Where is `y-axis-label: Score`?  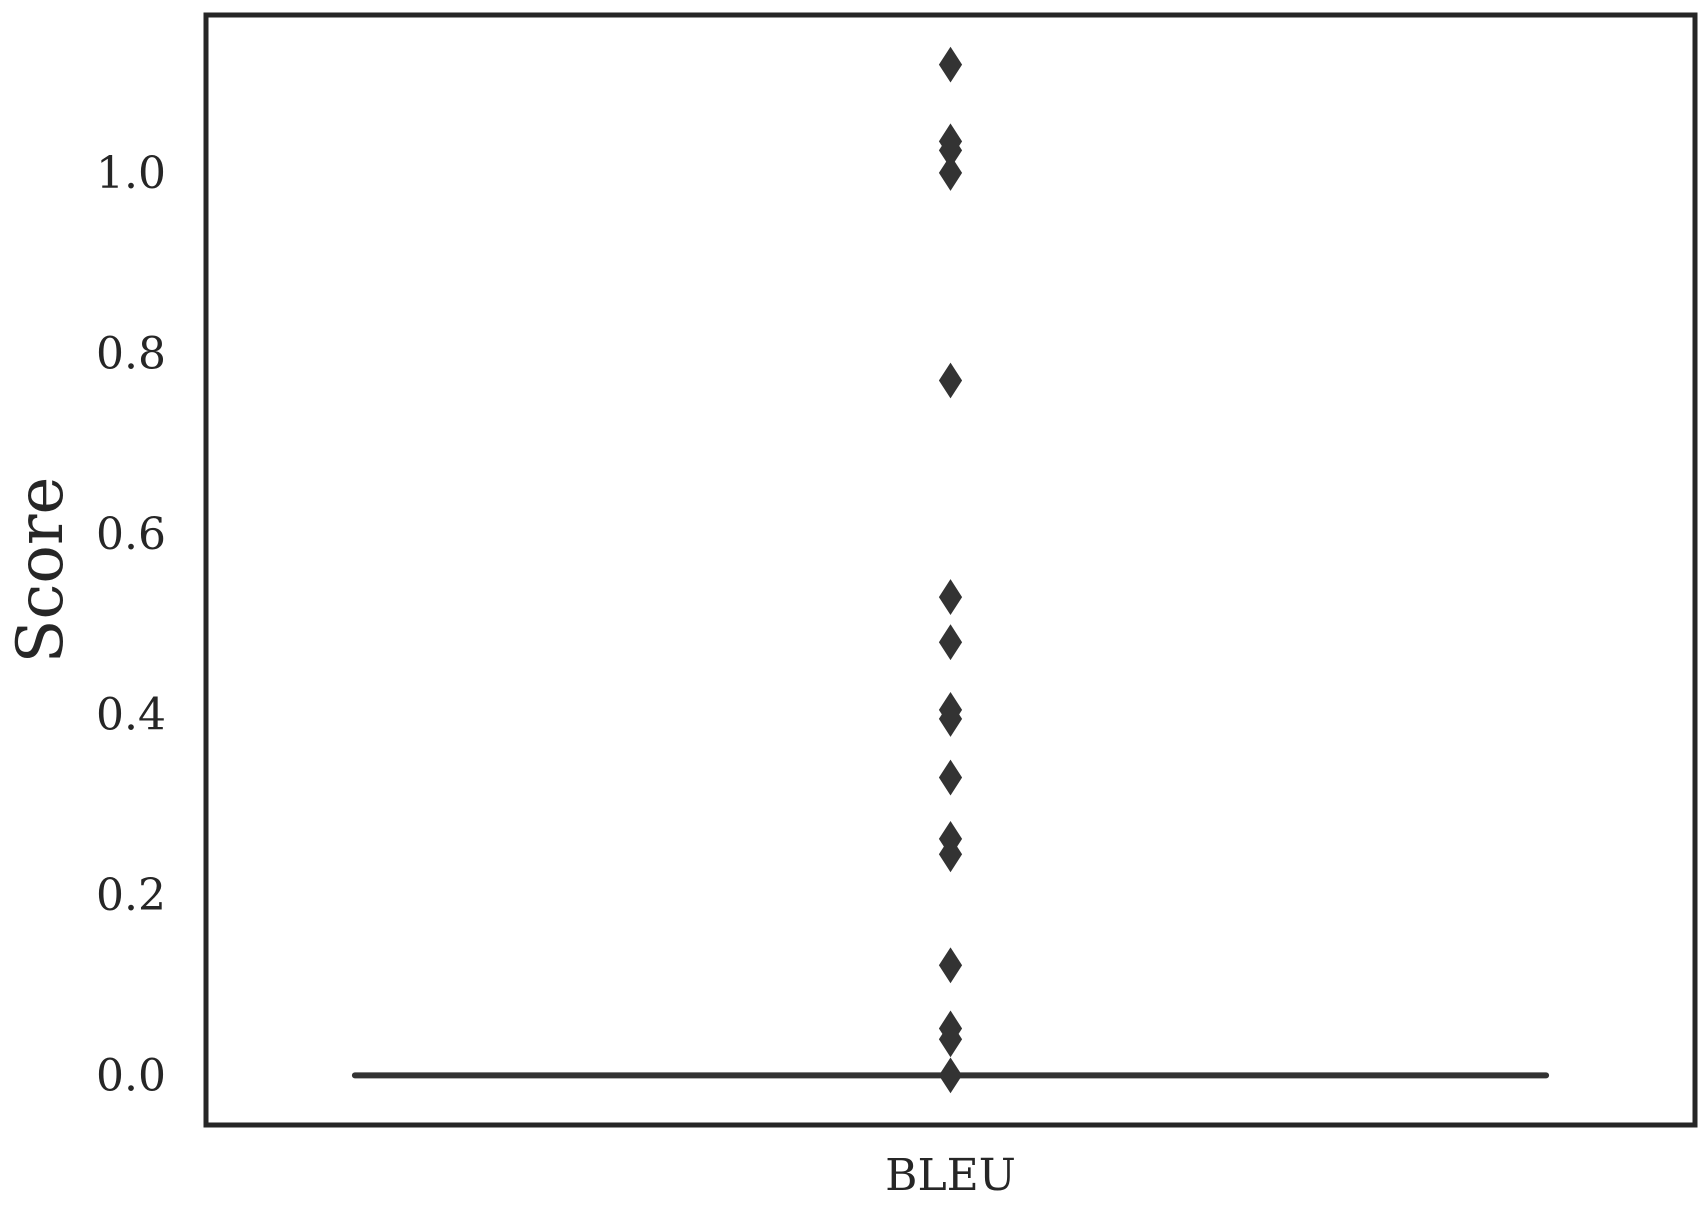 y-axis-label: Score is located at coordinates (41, 570).